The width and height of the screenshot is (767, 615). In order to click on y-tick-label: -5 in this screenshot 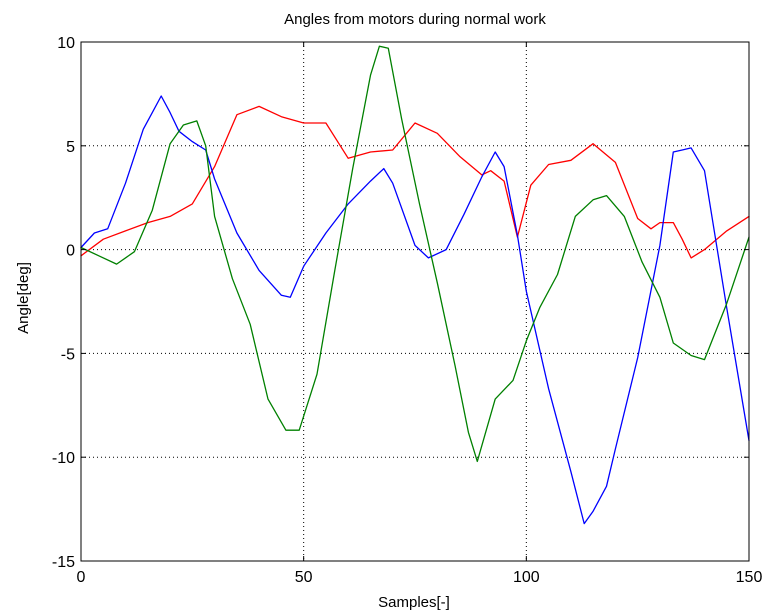, I will do `click(68, 354)`.